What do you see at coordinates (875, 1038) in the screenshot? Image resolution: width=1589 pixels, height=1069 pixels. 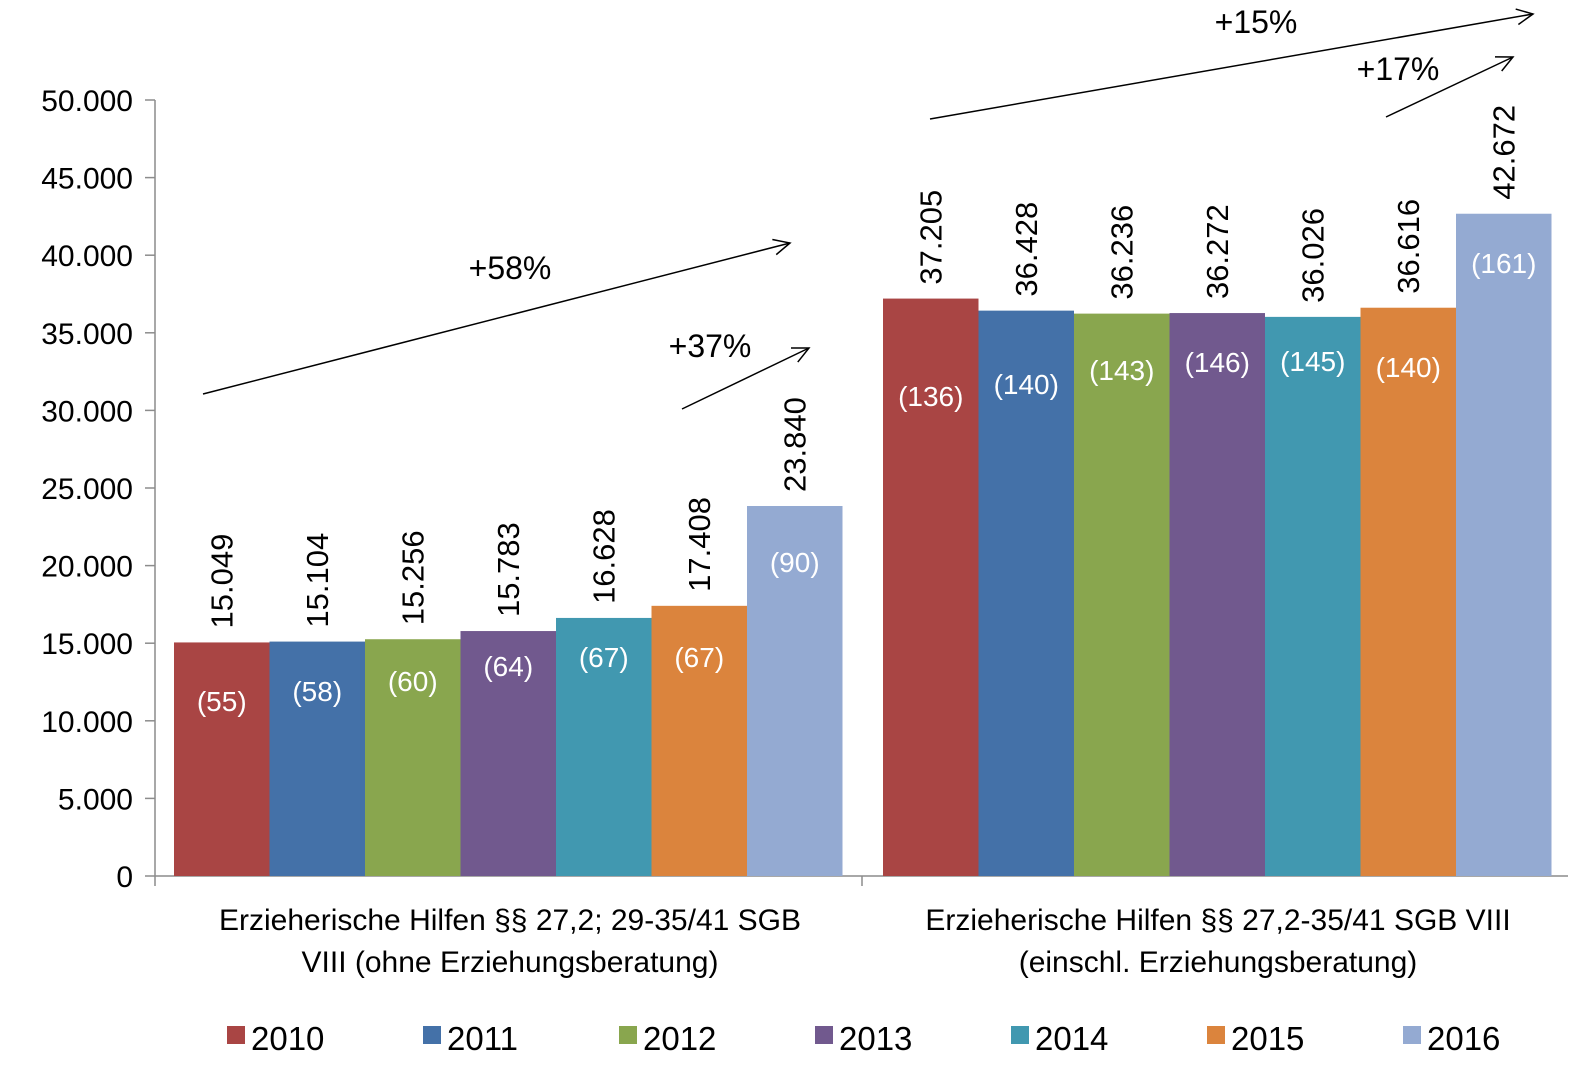 I see `legend-label: 2013` at bounding box center [875, 1038].